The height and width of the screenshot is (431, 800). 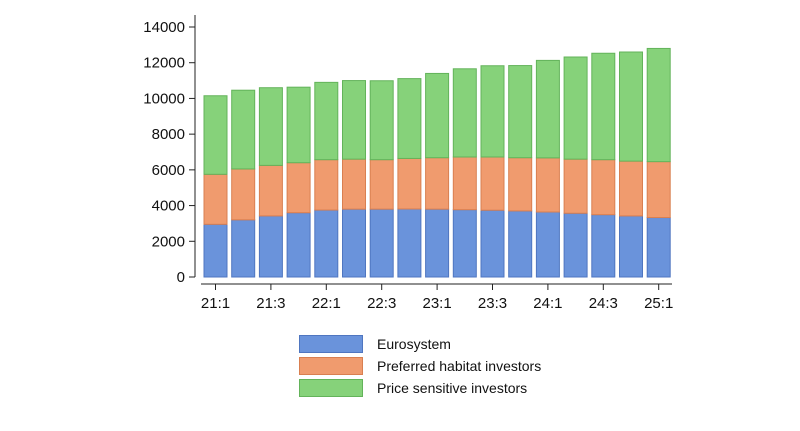 What do you see at coordinates (168, 170) in the screenshot?
I see `y-tick-label: 6000` at bounding box center [168, 170].